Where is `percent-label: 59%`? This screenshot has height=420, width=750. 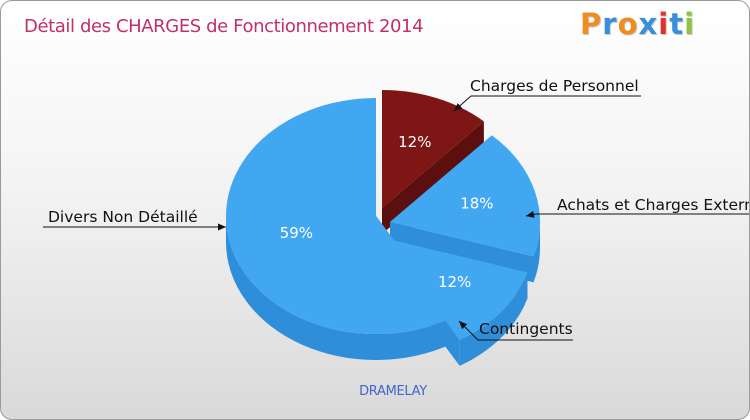 percent-label: 59% is located at coordinates (296, 233).